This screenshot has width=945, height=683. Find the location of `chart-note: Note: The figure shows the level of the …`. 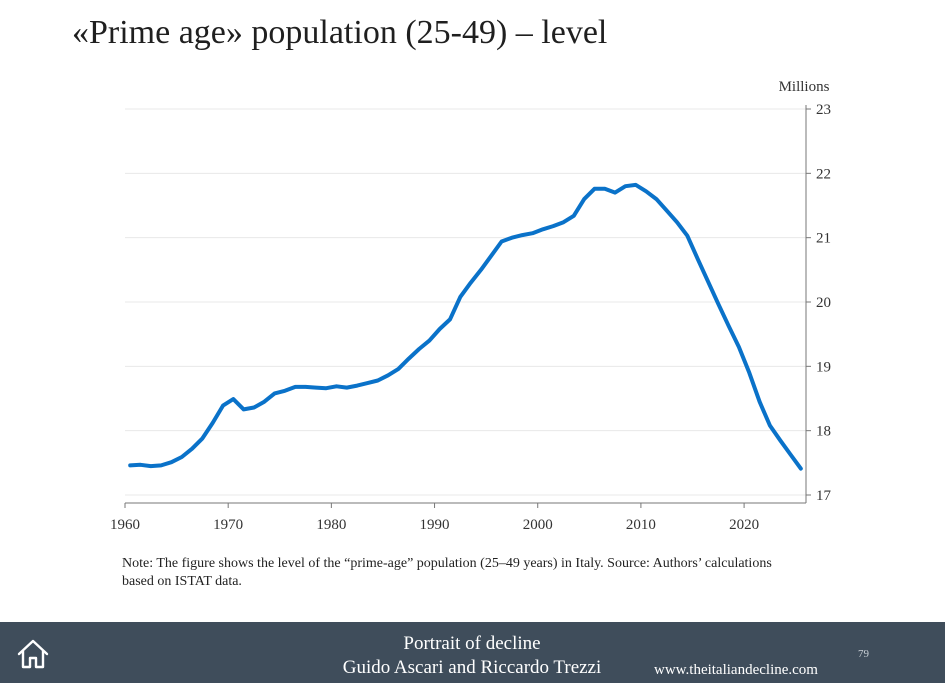

chart-note: Note: The figure shows the level of the … is located at coordinates (447, 572).